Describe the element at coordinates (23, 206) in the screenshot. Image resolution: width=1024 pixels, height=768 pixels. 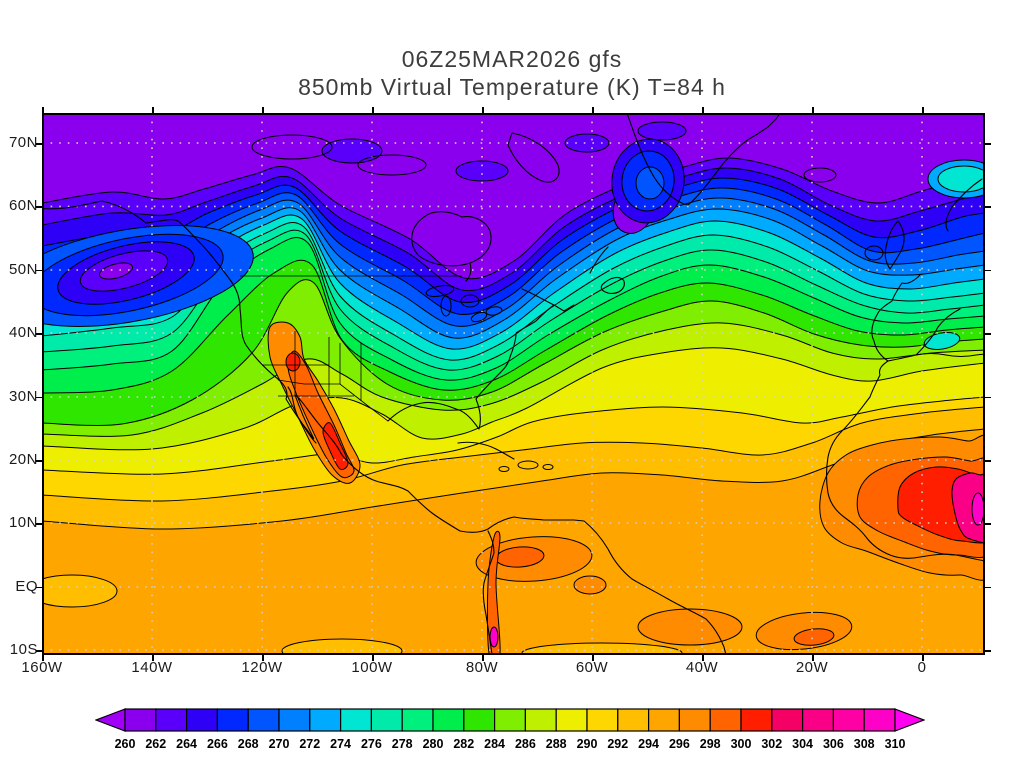
I see `lat-label-60N: 60N` at that location.